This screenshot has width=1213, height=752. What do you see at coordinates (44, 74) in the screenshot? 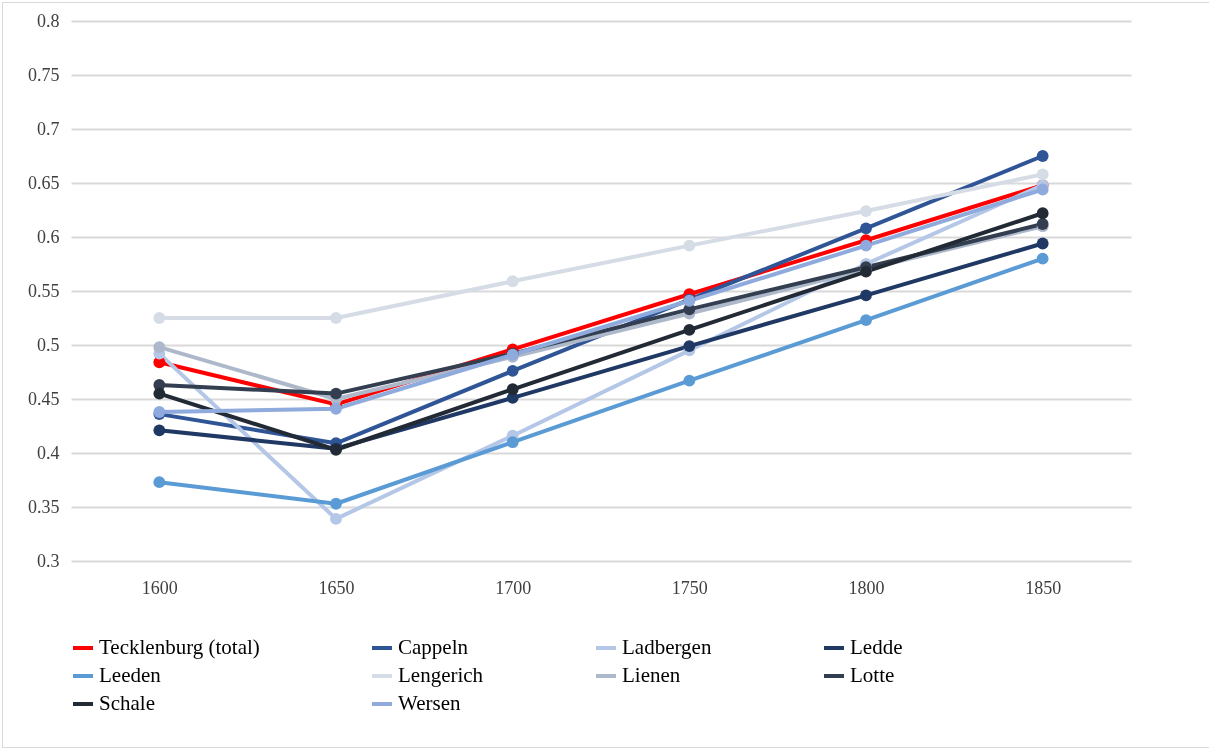
I see `y-tick-label: 0.75` at bounding box center [44, 74].